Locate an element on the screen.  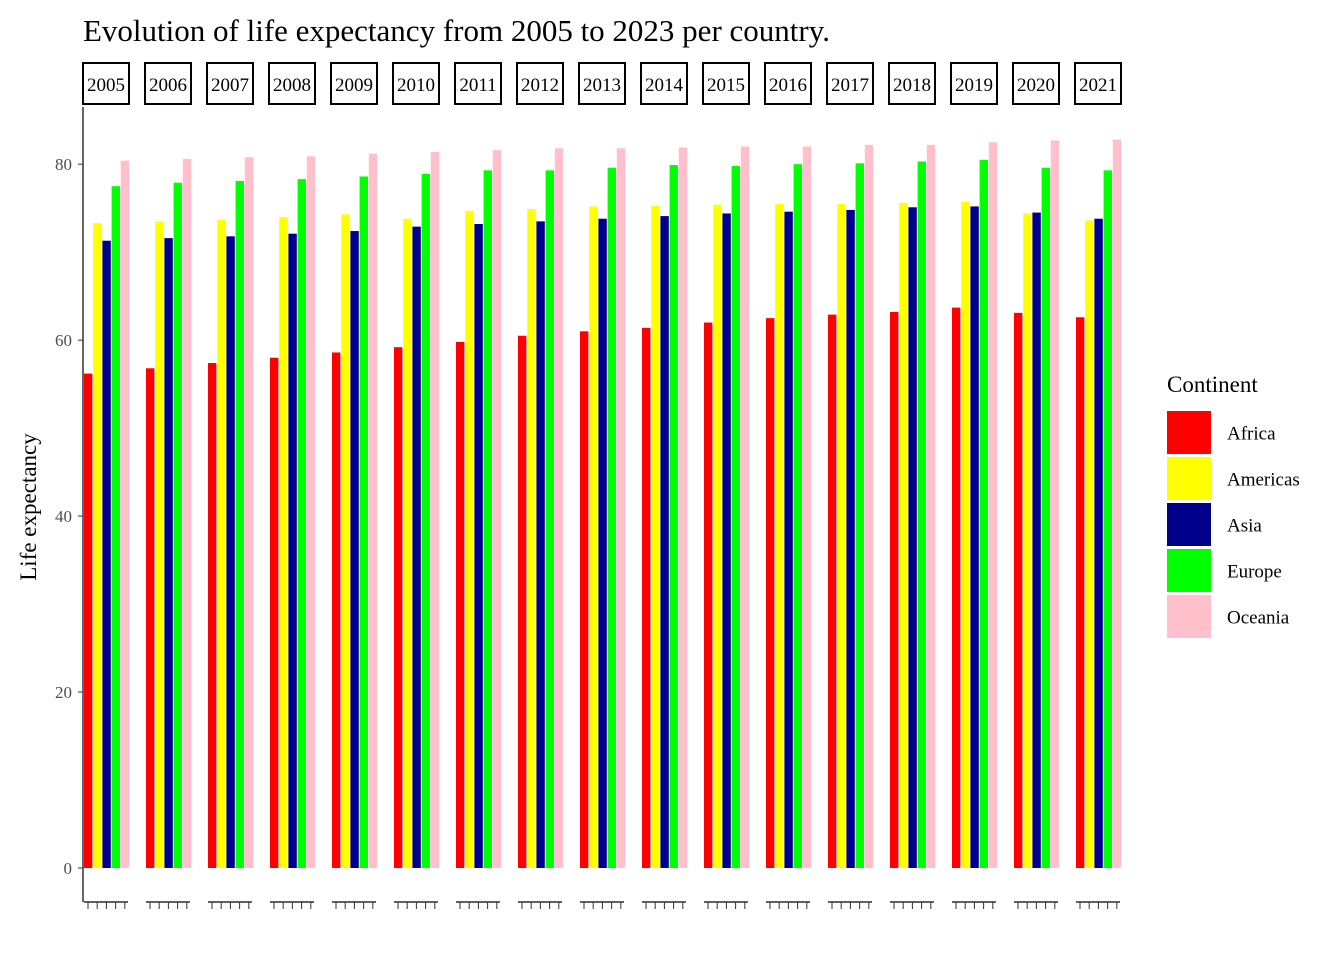
facet-panel: 2007 is located at coordinates (230, 486).